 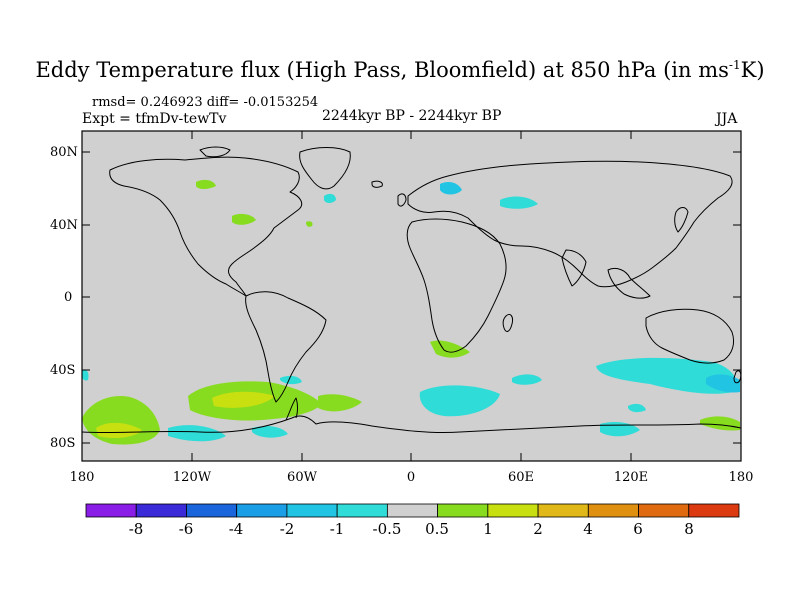 What do you see at coordinates (521, 477) in the screenshot?
I see `lon-label-60e: 60E` at bounding box center [521, 477].